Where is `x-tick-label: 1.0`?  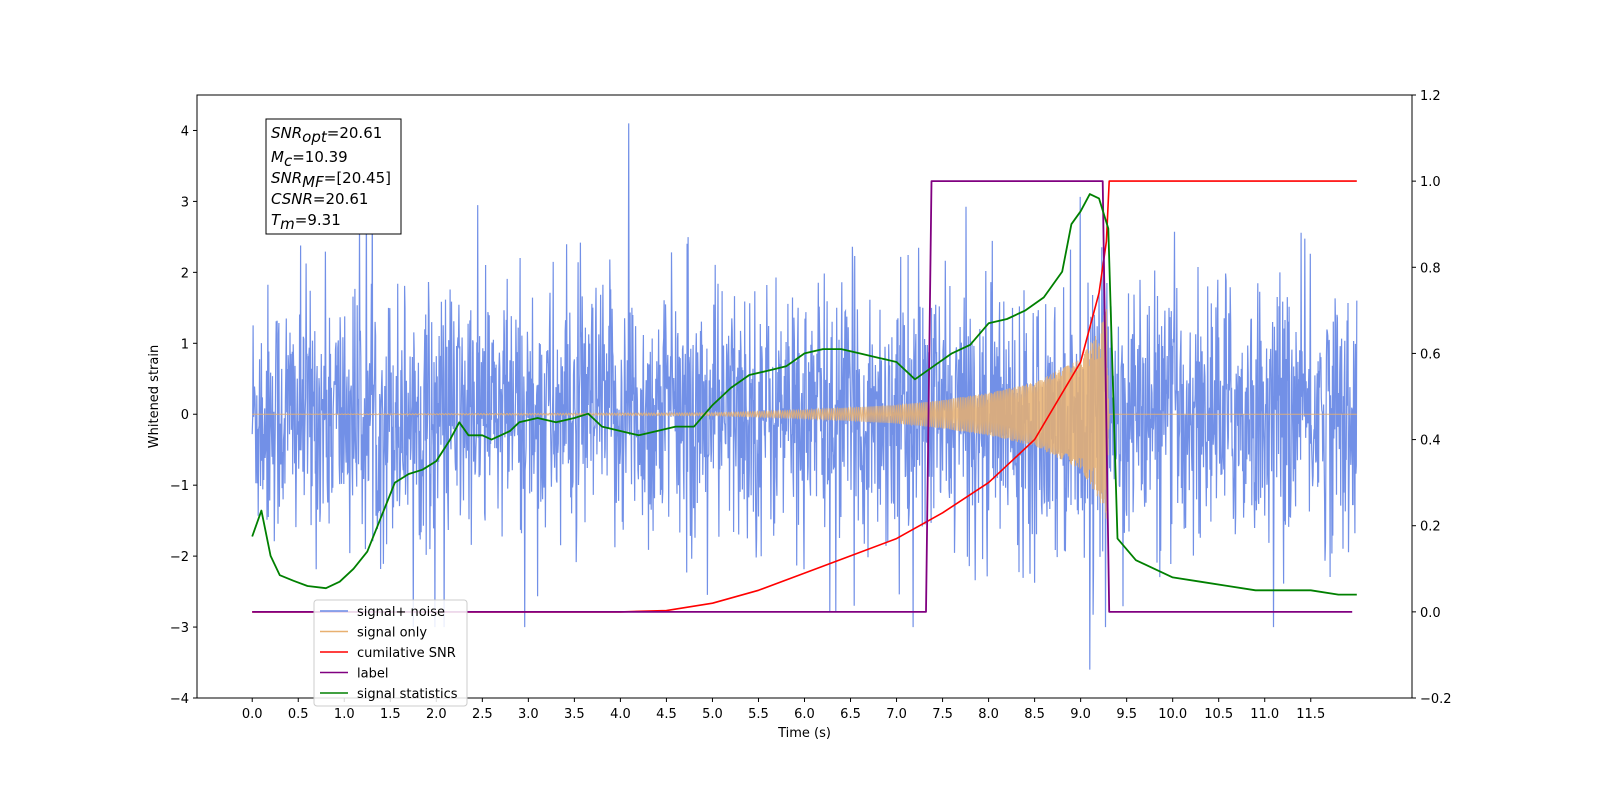
x-tick-label: 1.0 is located at coordinates (344, 714).